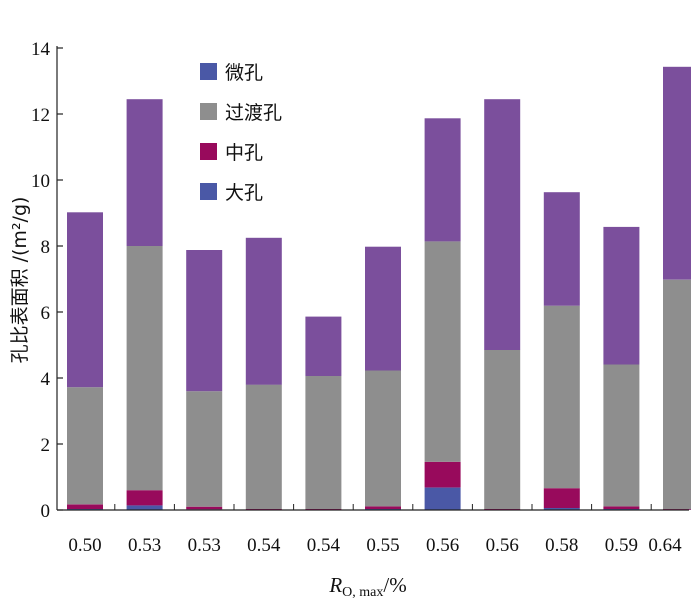 Image resolution: width=691 pixels, height=609 pixels. What do you see at coordinates (394, 585) in the screenshot?
I see `x-axis-title-suffix: /%` at bounding box center [394, 585].